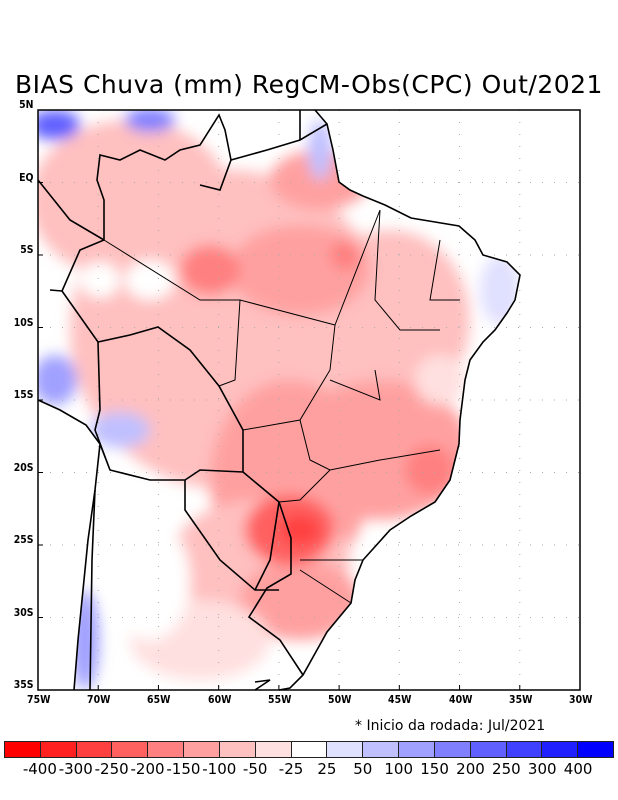 This screenshot has height=800, width=618. What do you see at coordinates (23, 467) in the screenshot?
I see `lat-label: 20S` at bounding box center [23, 467].